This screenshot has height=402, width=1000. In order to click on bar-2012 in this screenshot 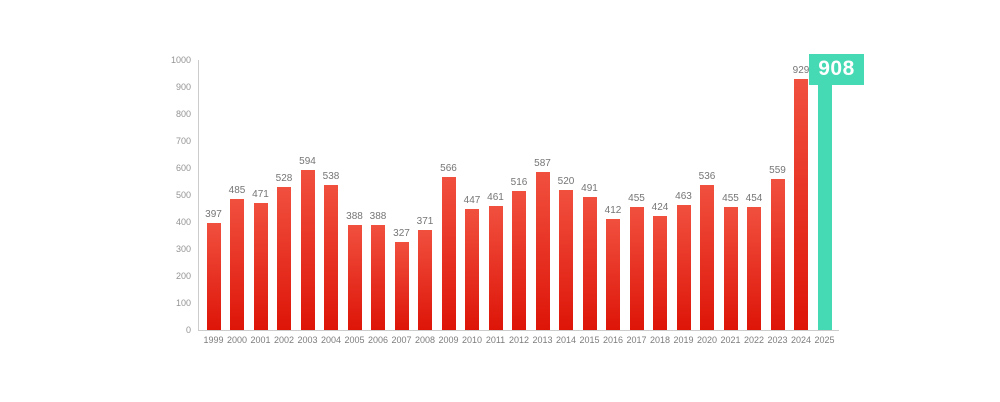, I will do `click(519, 260)`.